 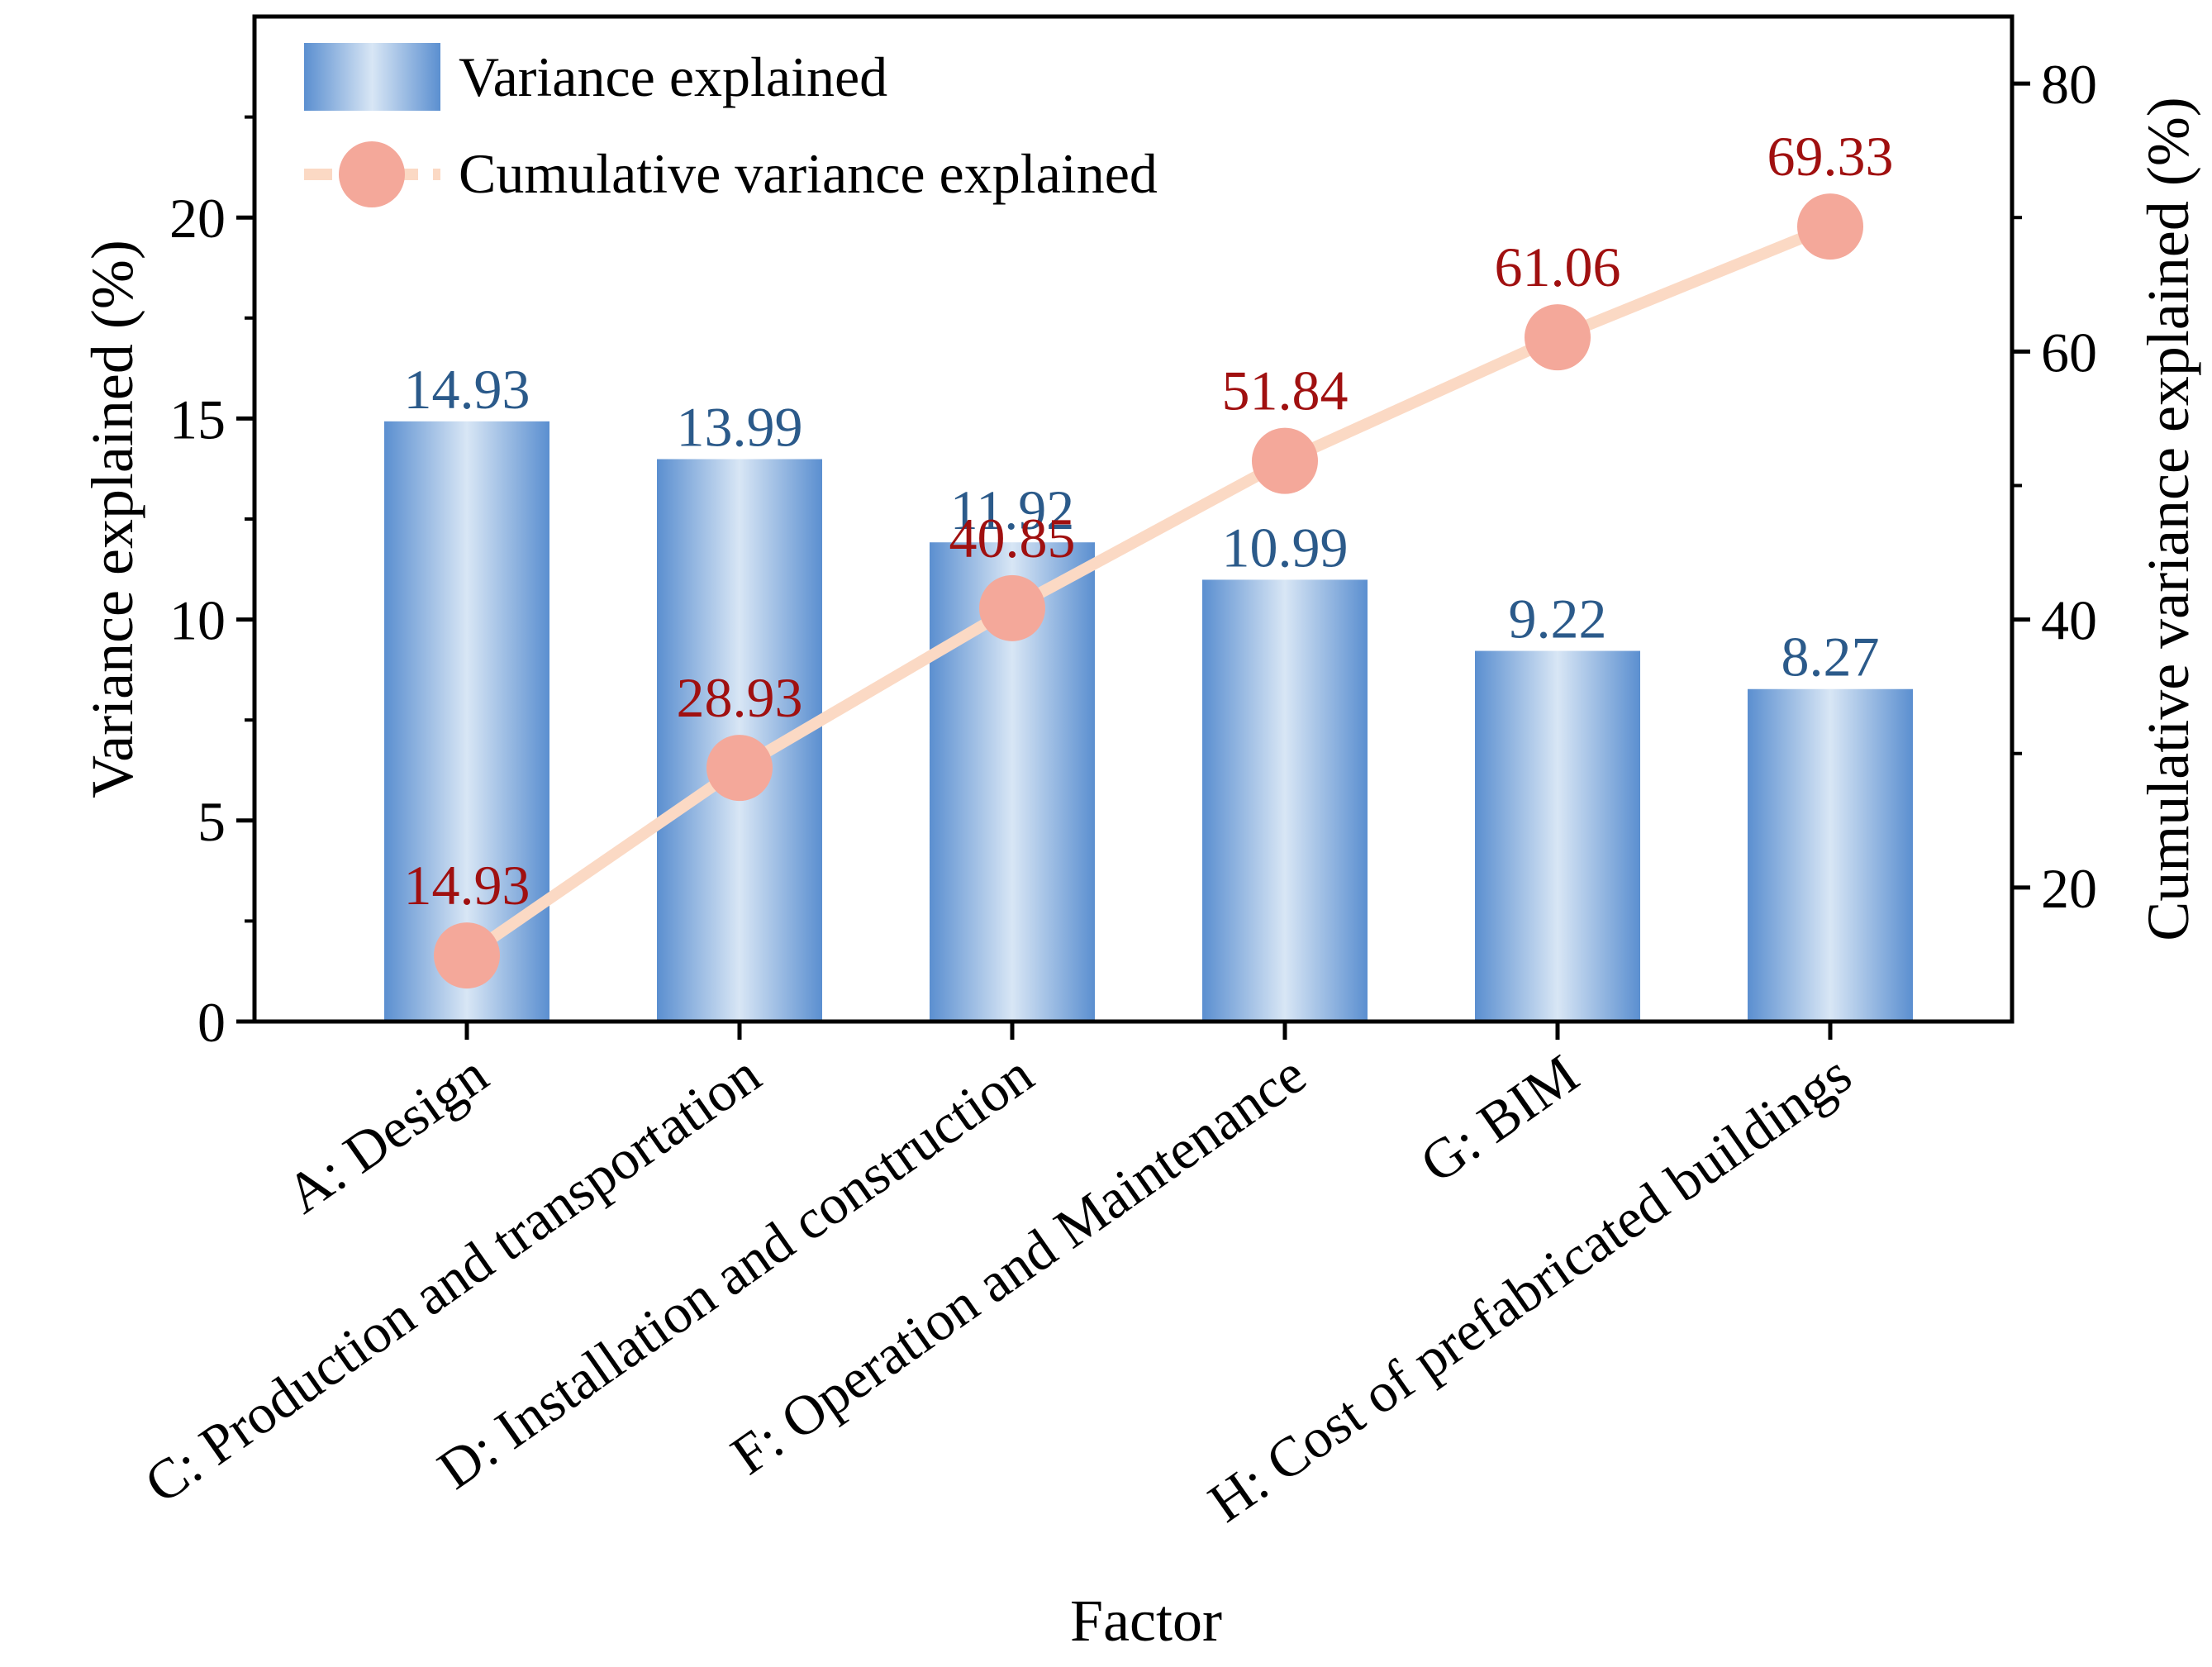 What do you see at coordinates (372, 174) in the screenshot?
I see `legend-marker-swatch` at bounding box center [372, 174].